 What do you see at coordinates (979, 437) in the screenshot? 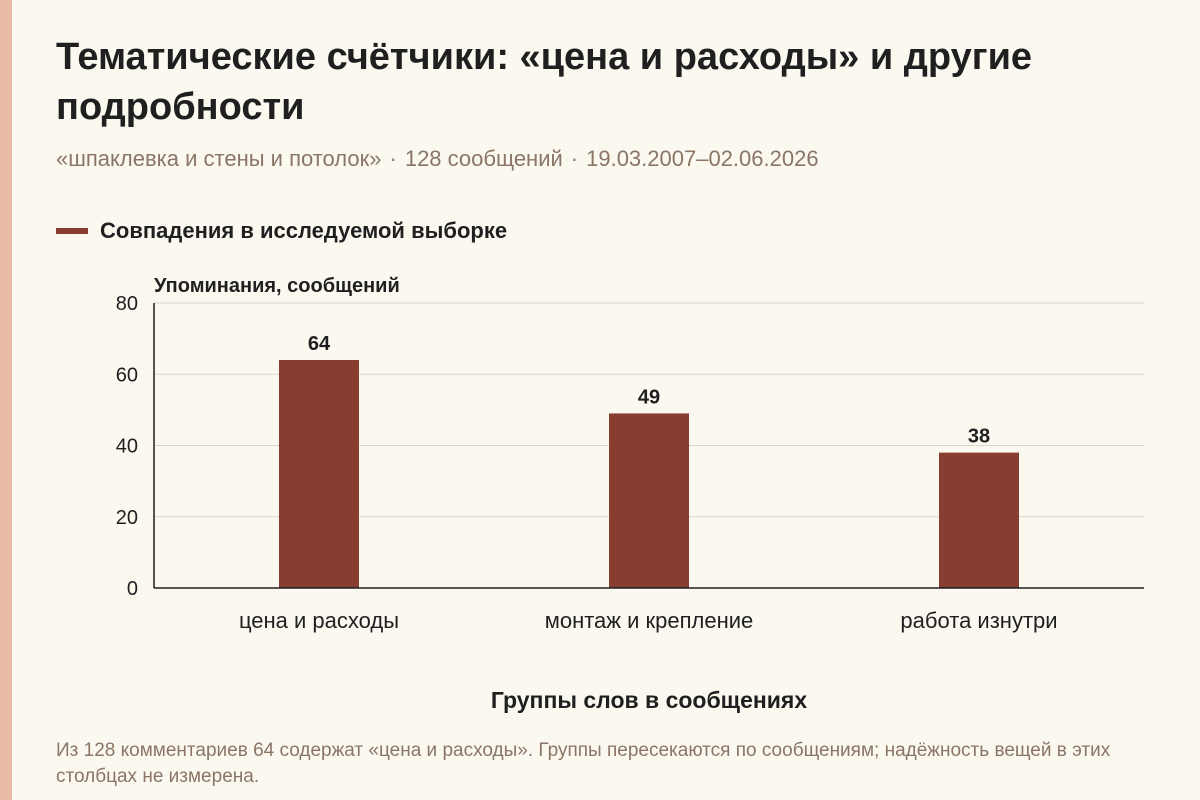
I see `bar-value-label: 38` at bounding box center [979, 437].